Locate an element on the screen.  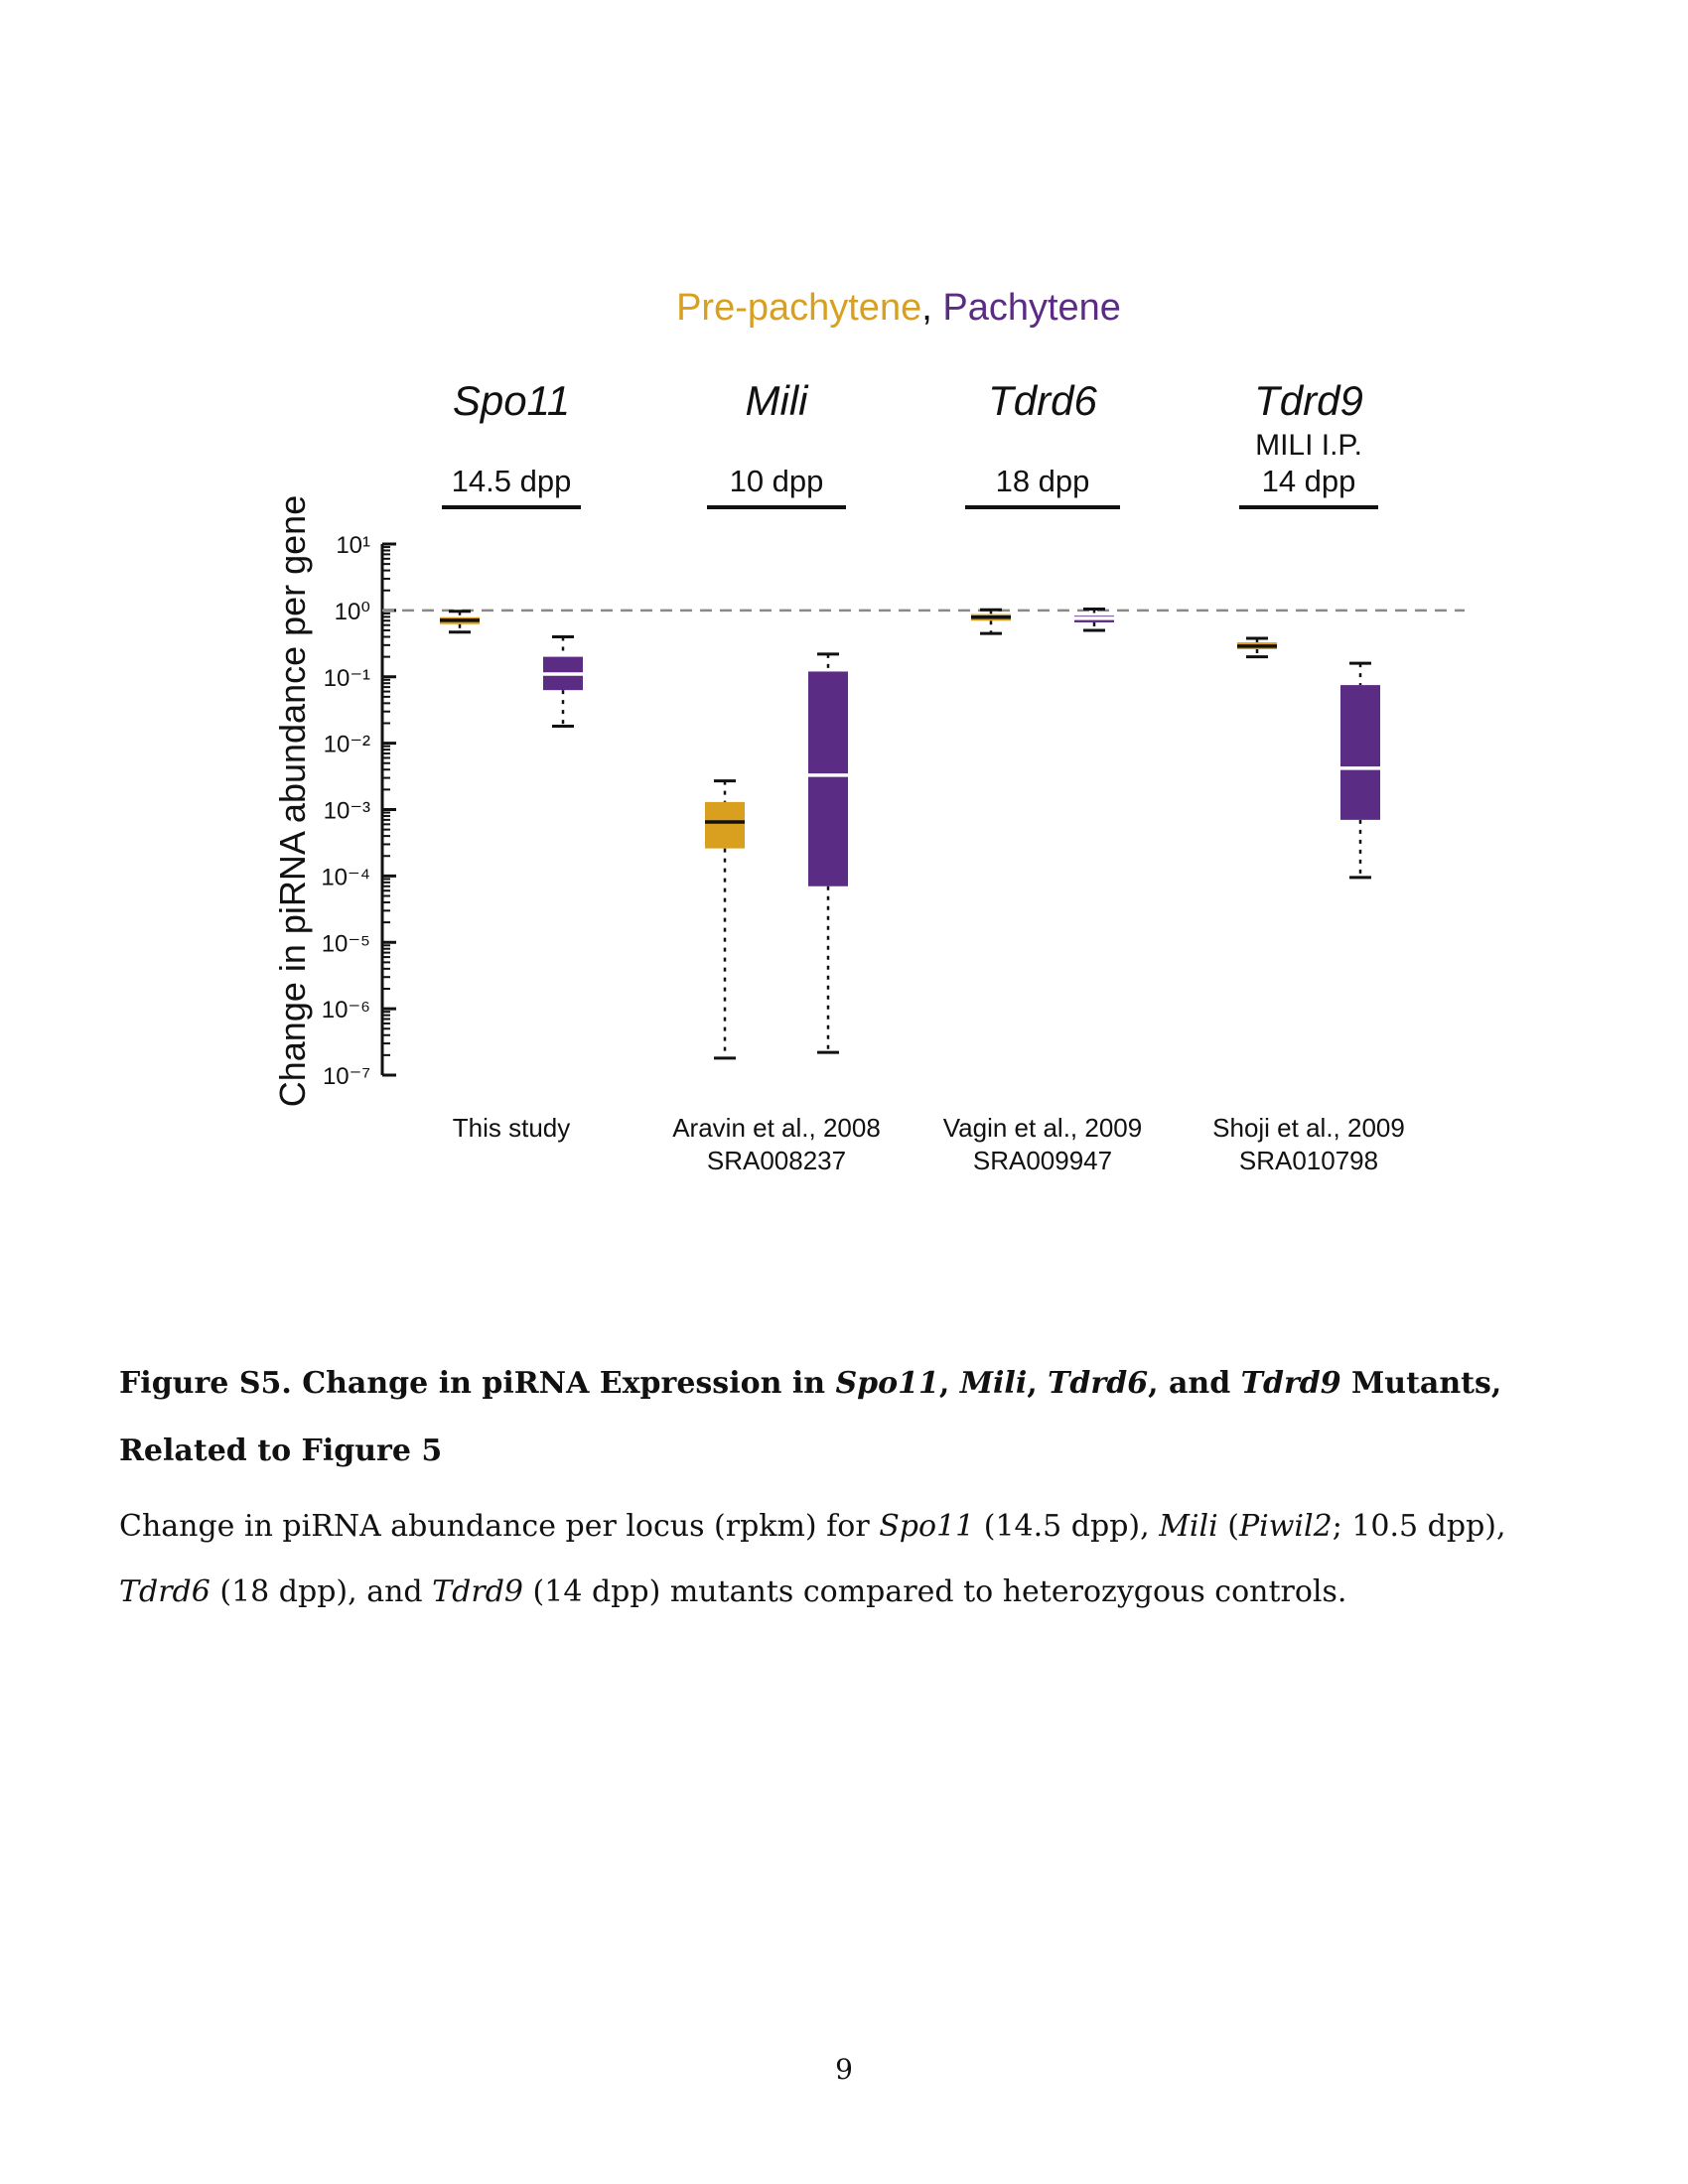
page-number: 9 is located at coordinates (844, 2069).